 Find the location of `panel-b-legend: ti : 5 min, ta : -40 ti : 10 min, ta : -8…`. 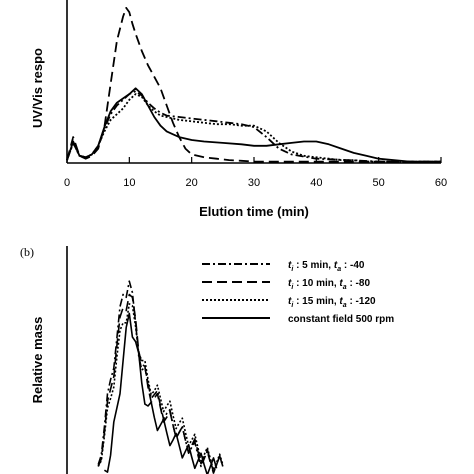

panel-b-legend: ti : 5 min, ta : -40 ti : 10 min, ta : -8… is located at coordinates (298, 292).